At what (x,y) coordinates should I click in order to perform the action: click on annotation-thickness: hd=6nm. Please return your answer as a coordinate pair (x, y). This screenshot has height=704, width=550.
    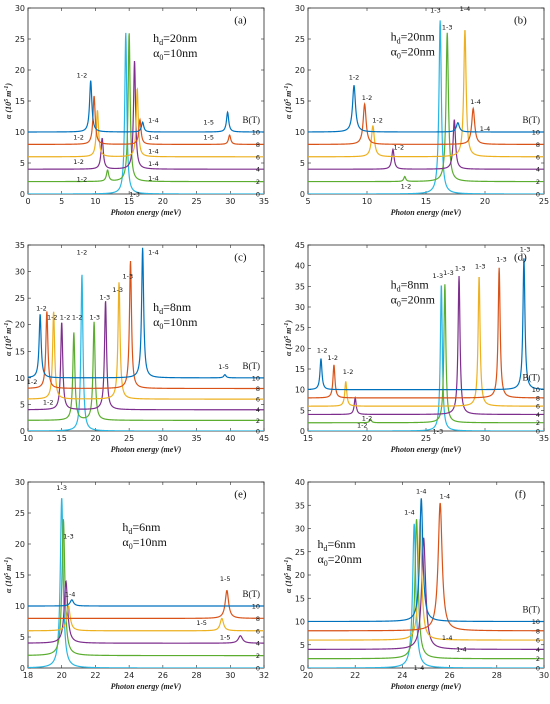
    Looking at the image, I should click on (336, 545).